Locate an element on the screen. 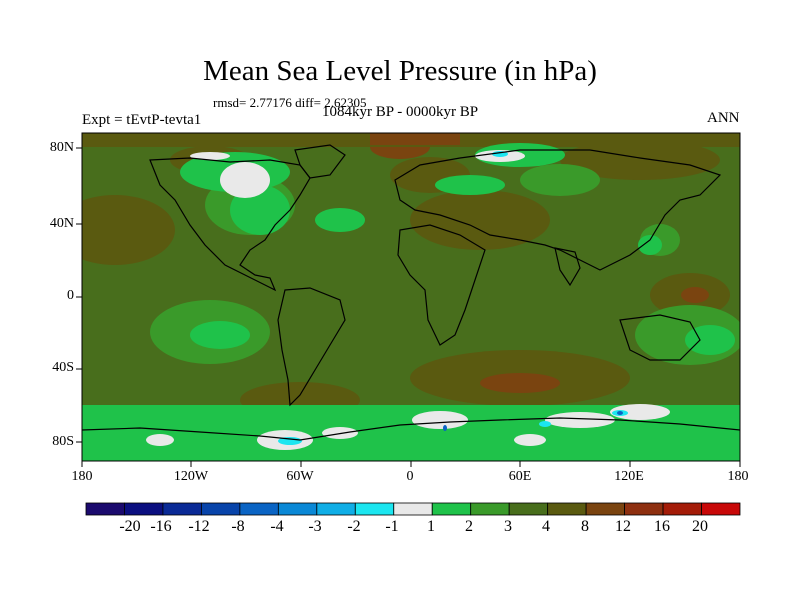 Image resolution: width=800 pixels, height=600 pixels. colorbar-label: 3 is located at coordinates (508, 526).